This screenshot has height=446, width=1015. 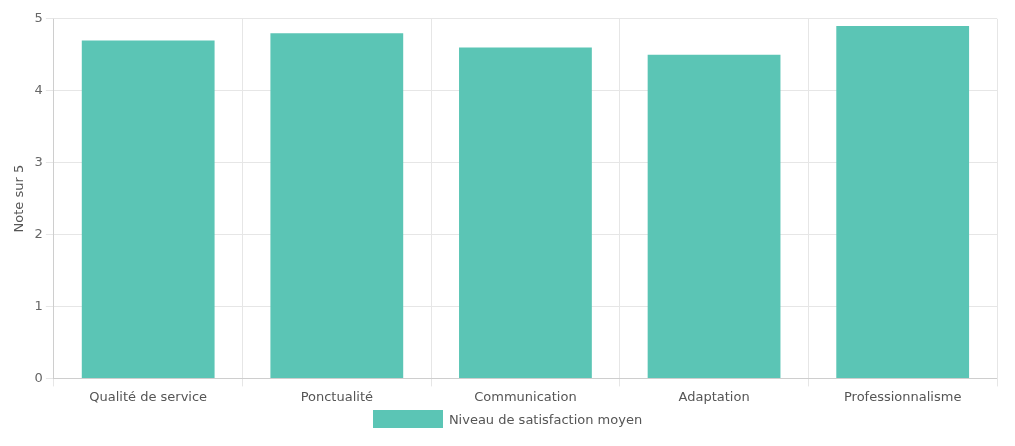 What do you see at coordinates (38, 233) in the screenshot?
I see `y-tick-label: 2` at bounding box center [38, 233].